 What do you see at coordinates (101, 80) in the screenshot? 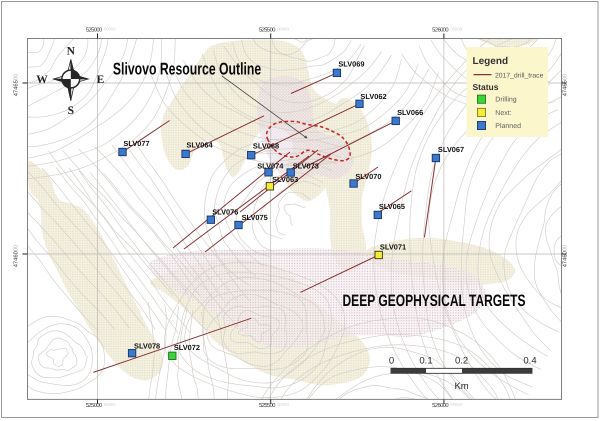
I see `svg-text: E` at bounding box center [101, 80].